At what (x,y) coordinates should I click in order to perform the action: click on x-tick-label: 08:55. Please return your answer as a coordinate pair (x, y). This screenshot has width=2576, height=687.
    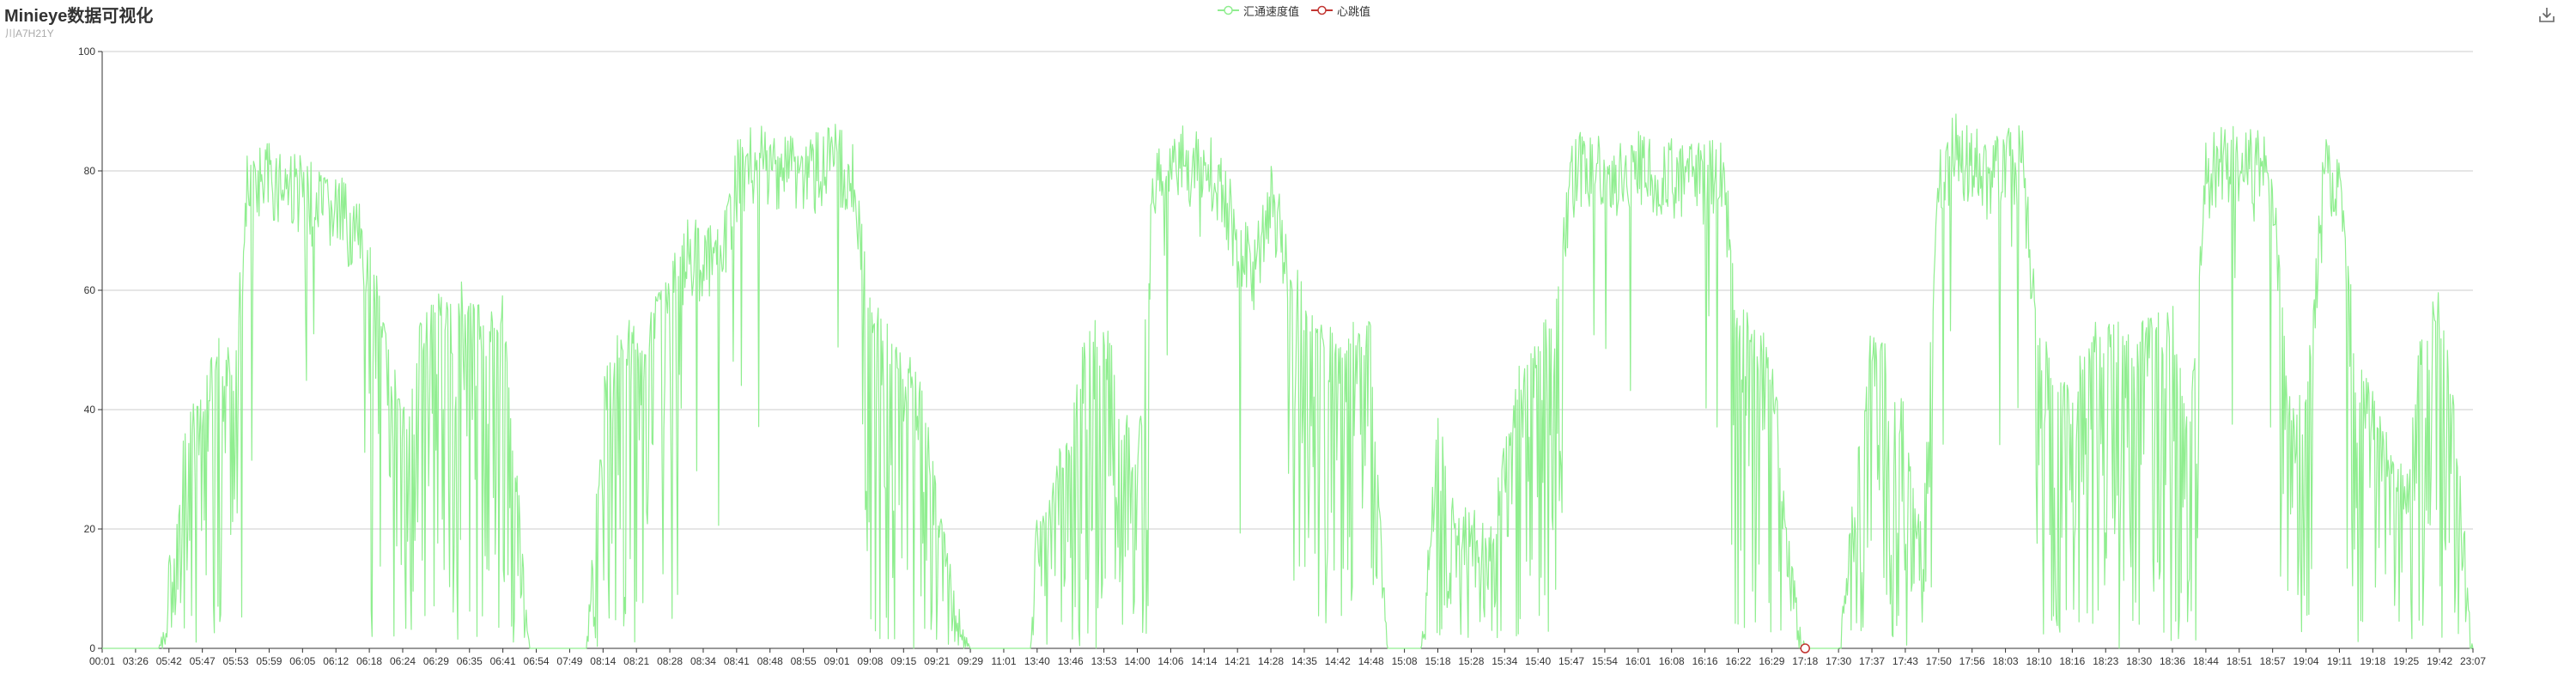
    Looking at the image, I should click on (804, 661).